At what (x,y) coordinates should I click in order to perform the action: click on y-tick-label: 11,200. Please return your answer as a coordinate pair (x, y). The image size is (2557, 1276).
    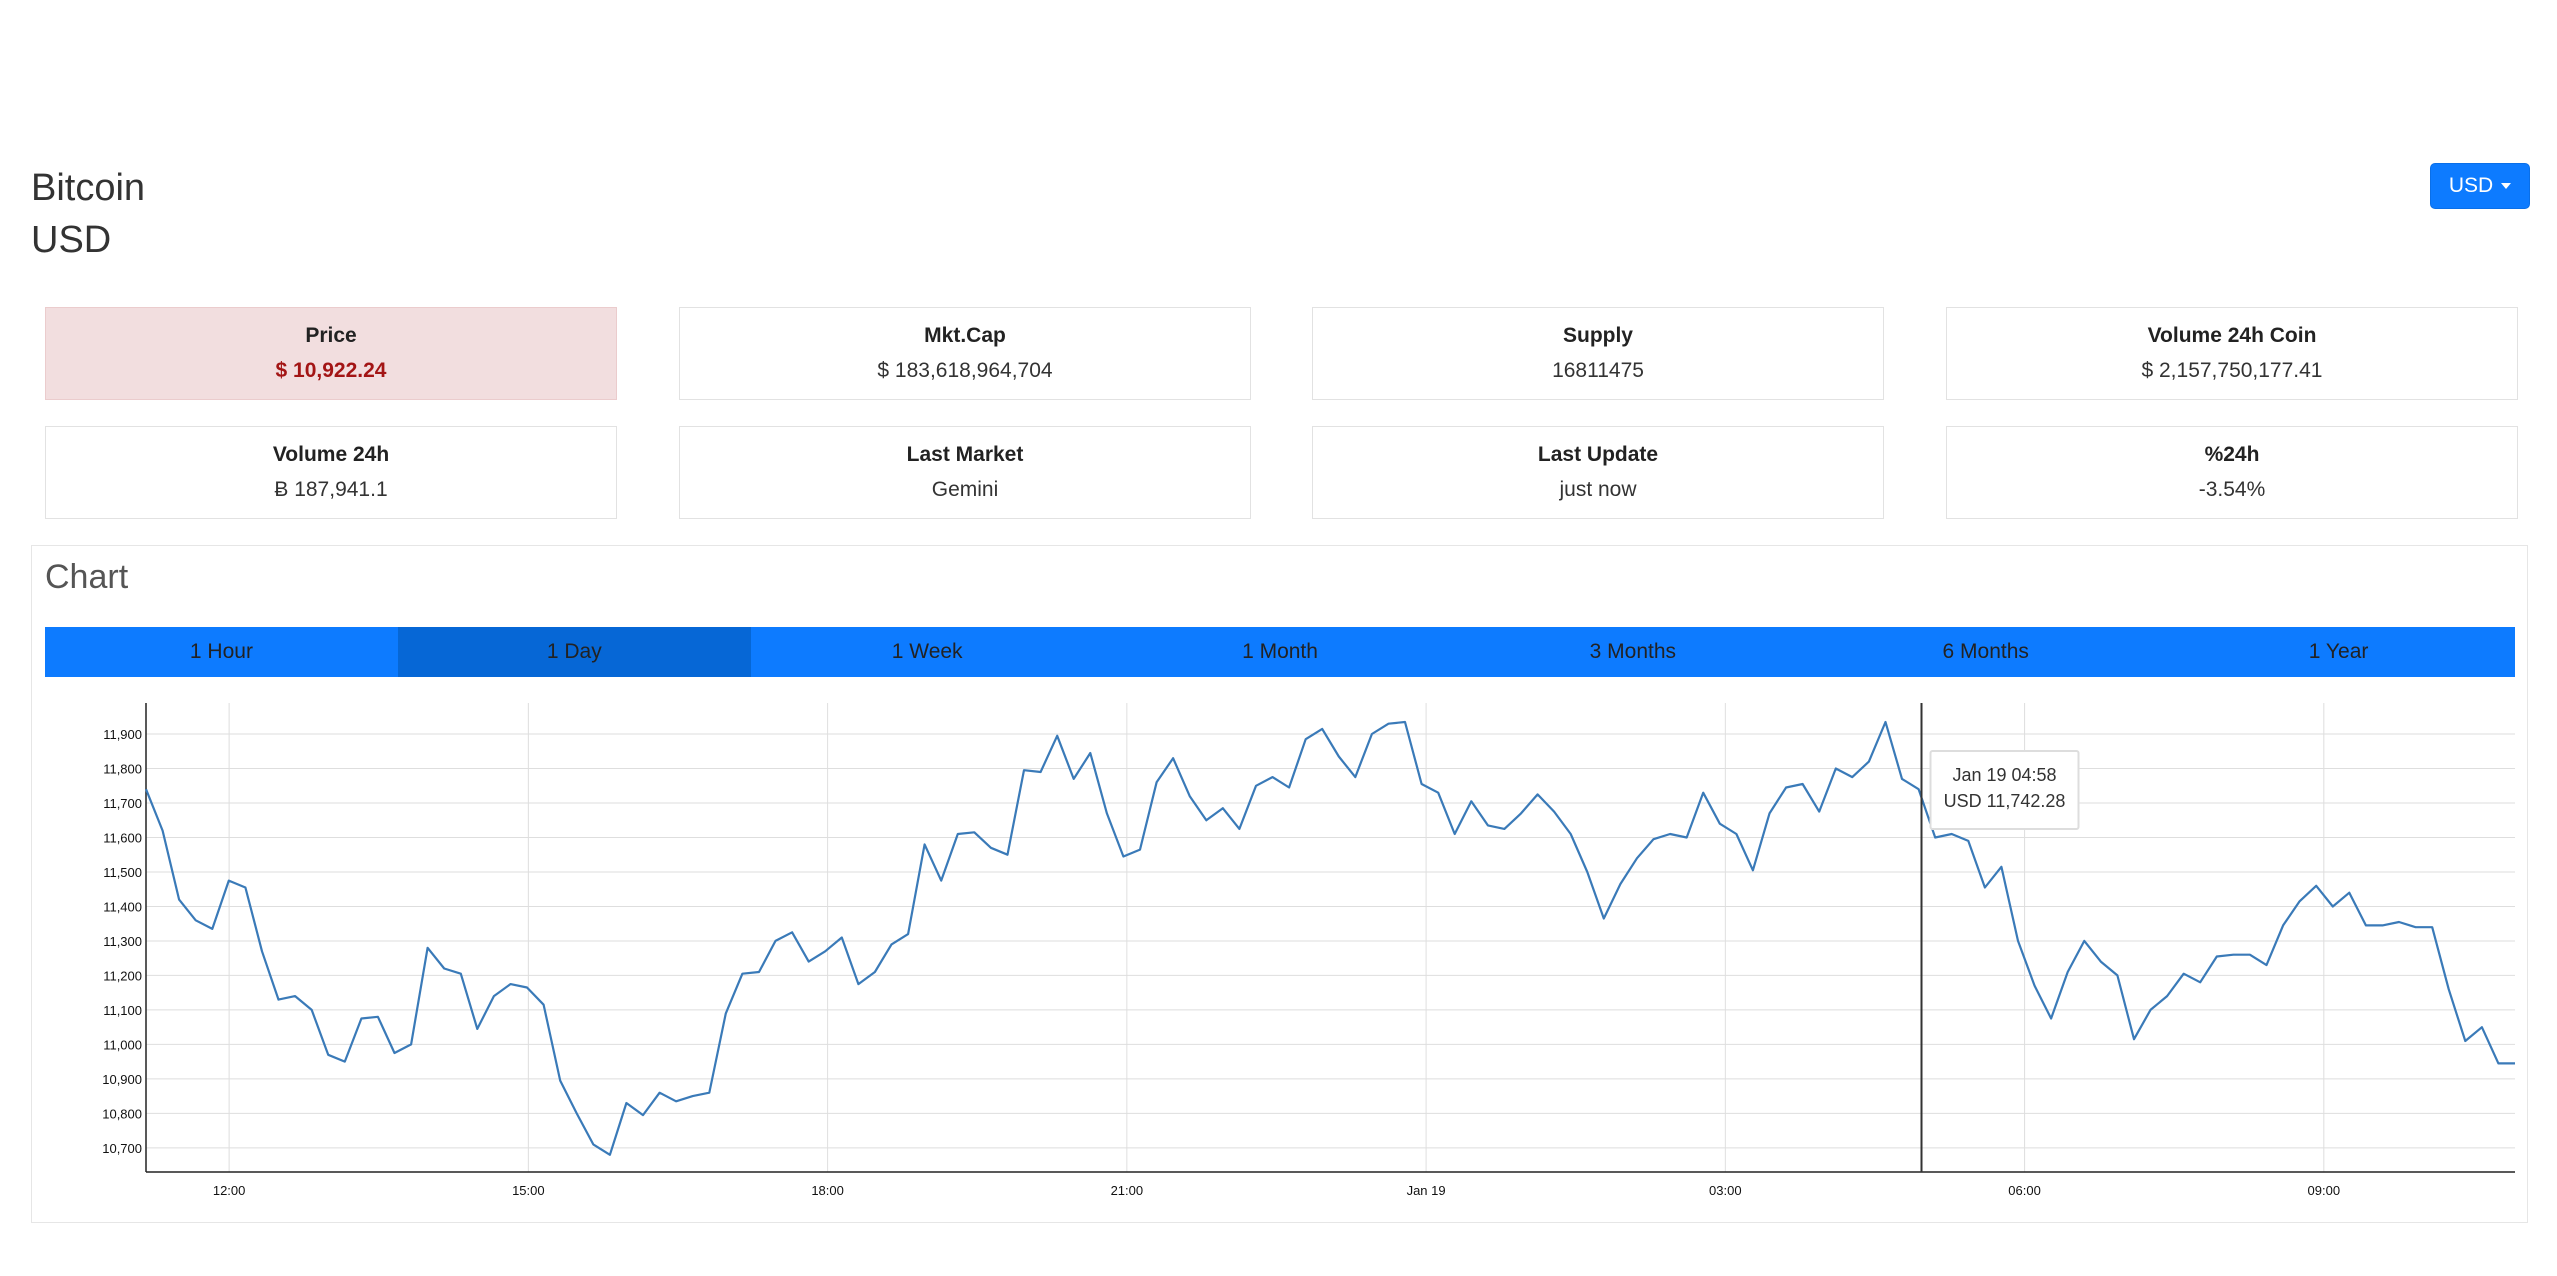
    Looking at the image, I should click on (122, 975).